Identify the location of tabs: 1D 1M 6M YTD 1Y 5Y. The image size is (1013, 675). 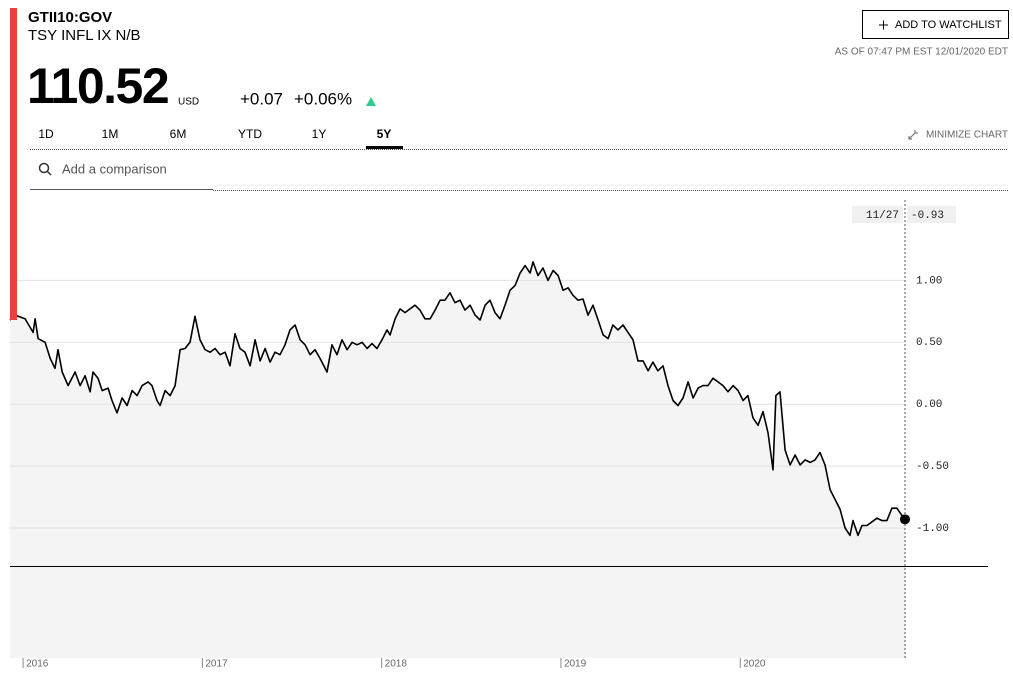
(220, 138).